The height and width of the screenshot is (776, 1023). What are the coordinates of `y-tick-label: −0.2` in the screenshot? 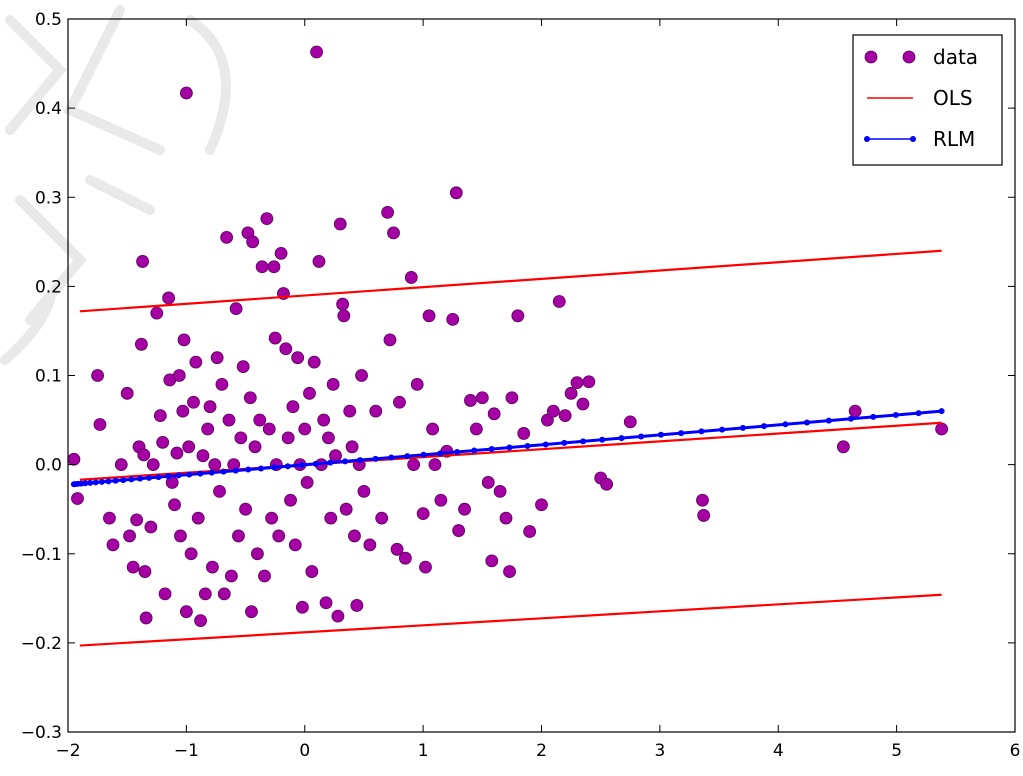 It's located at (41, 644).